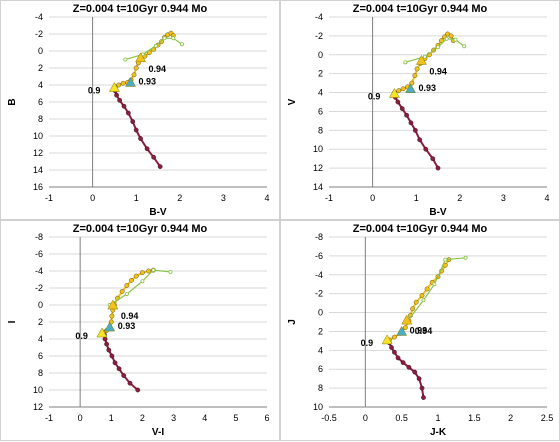 The height and width of the screenshot is (442, 560). Describe the element at coordinates (318, 187) in the screenshot. I see `y-tick-label: 14` at that location.